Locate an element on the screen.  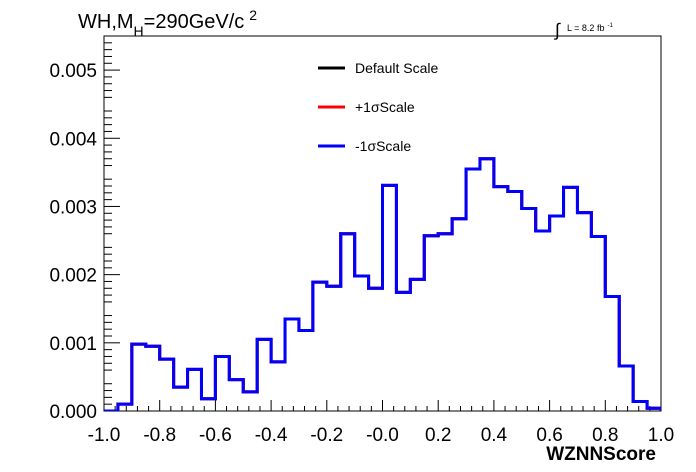
x-axis-title: WZNNScore is located at coordinates (601, 454).